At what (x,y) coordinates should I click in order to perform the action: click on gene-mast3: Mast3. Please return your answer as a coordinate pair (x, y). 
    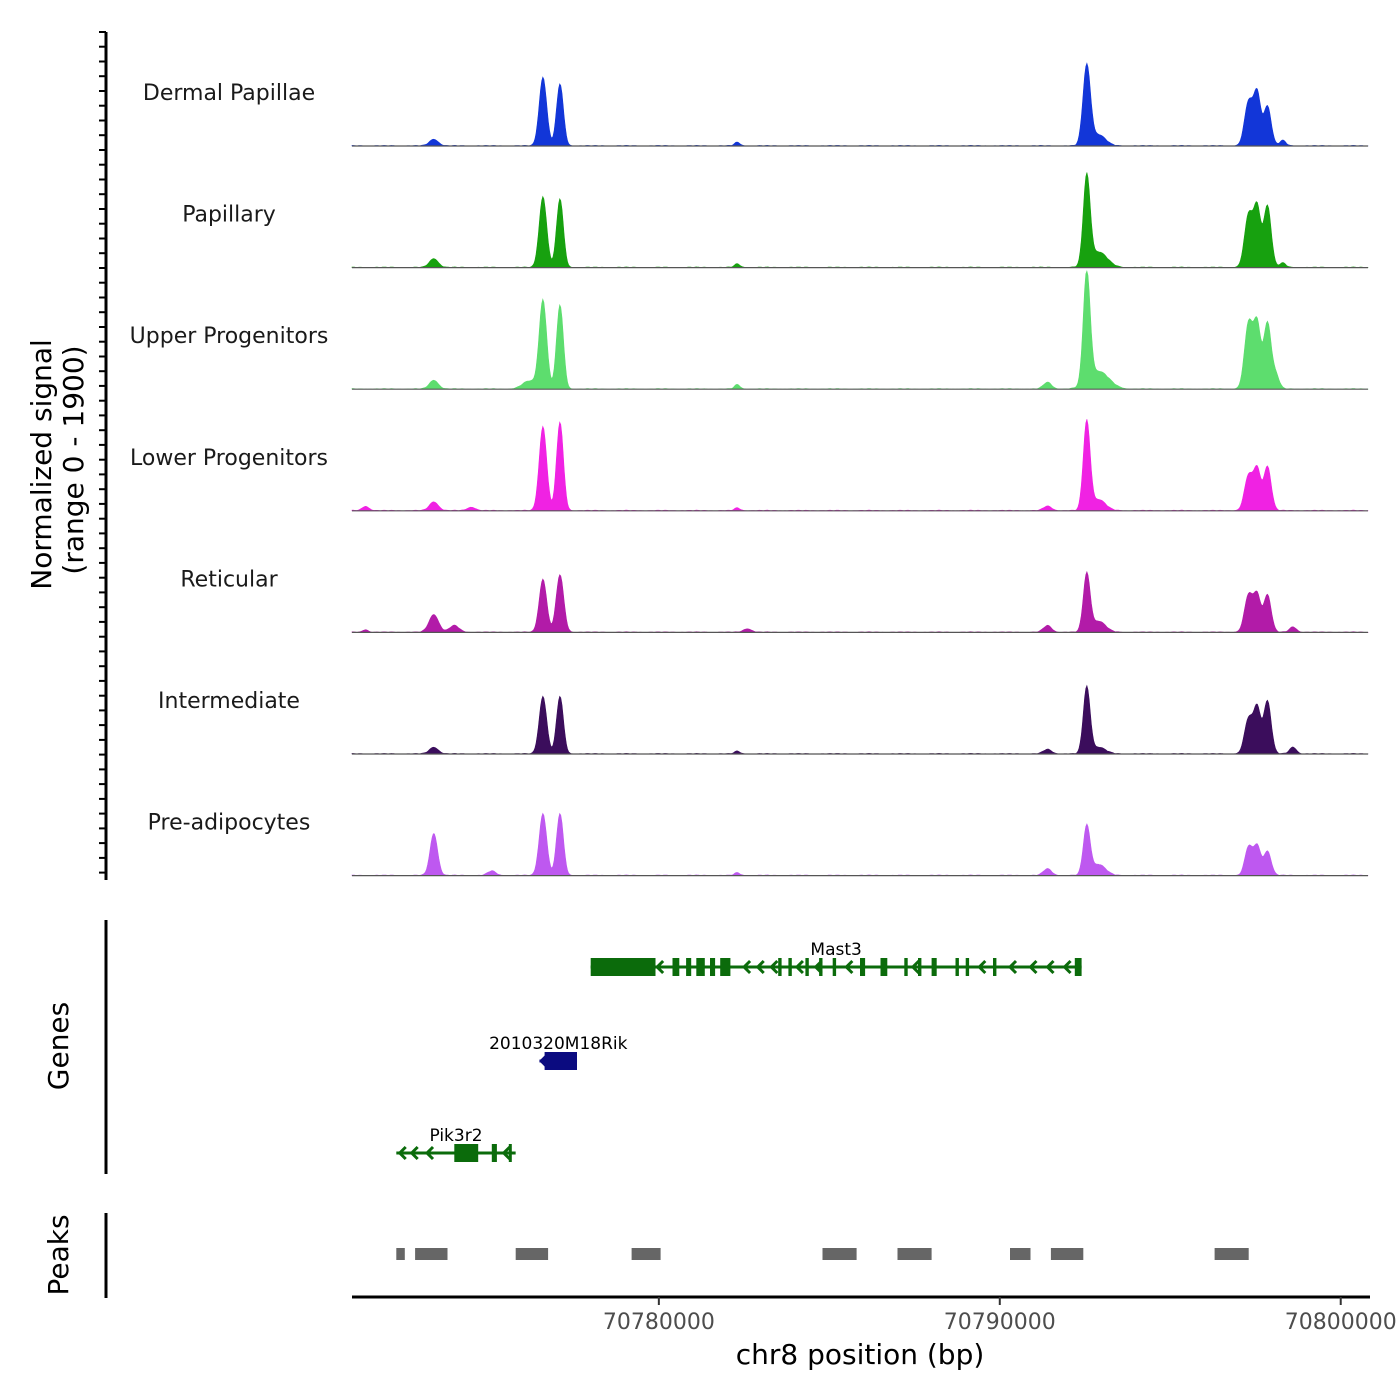
    Looking at the image, I should click on (836, 958).